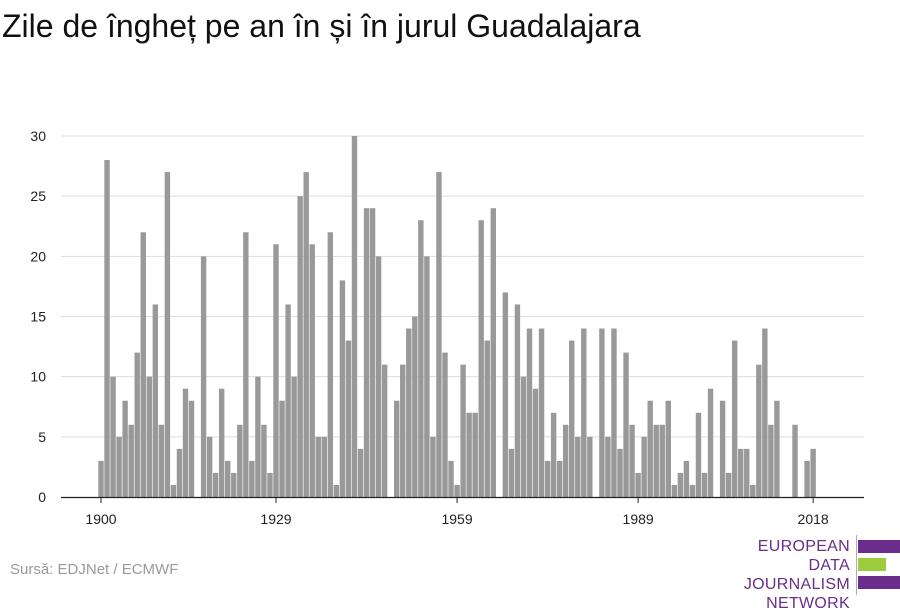 This screenshot has height=613, width=900. Describe the element at coordinates (155, 400) in the screenshot. I see `bar-1909` at that location.